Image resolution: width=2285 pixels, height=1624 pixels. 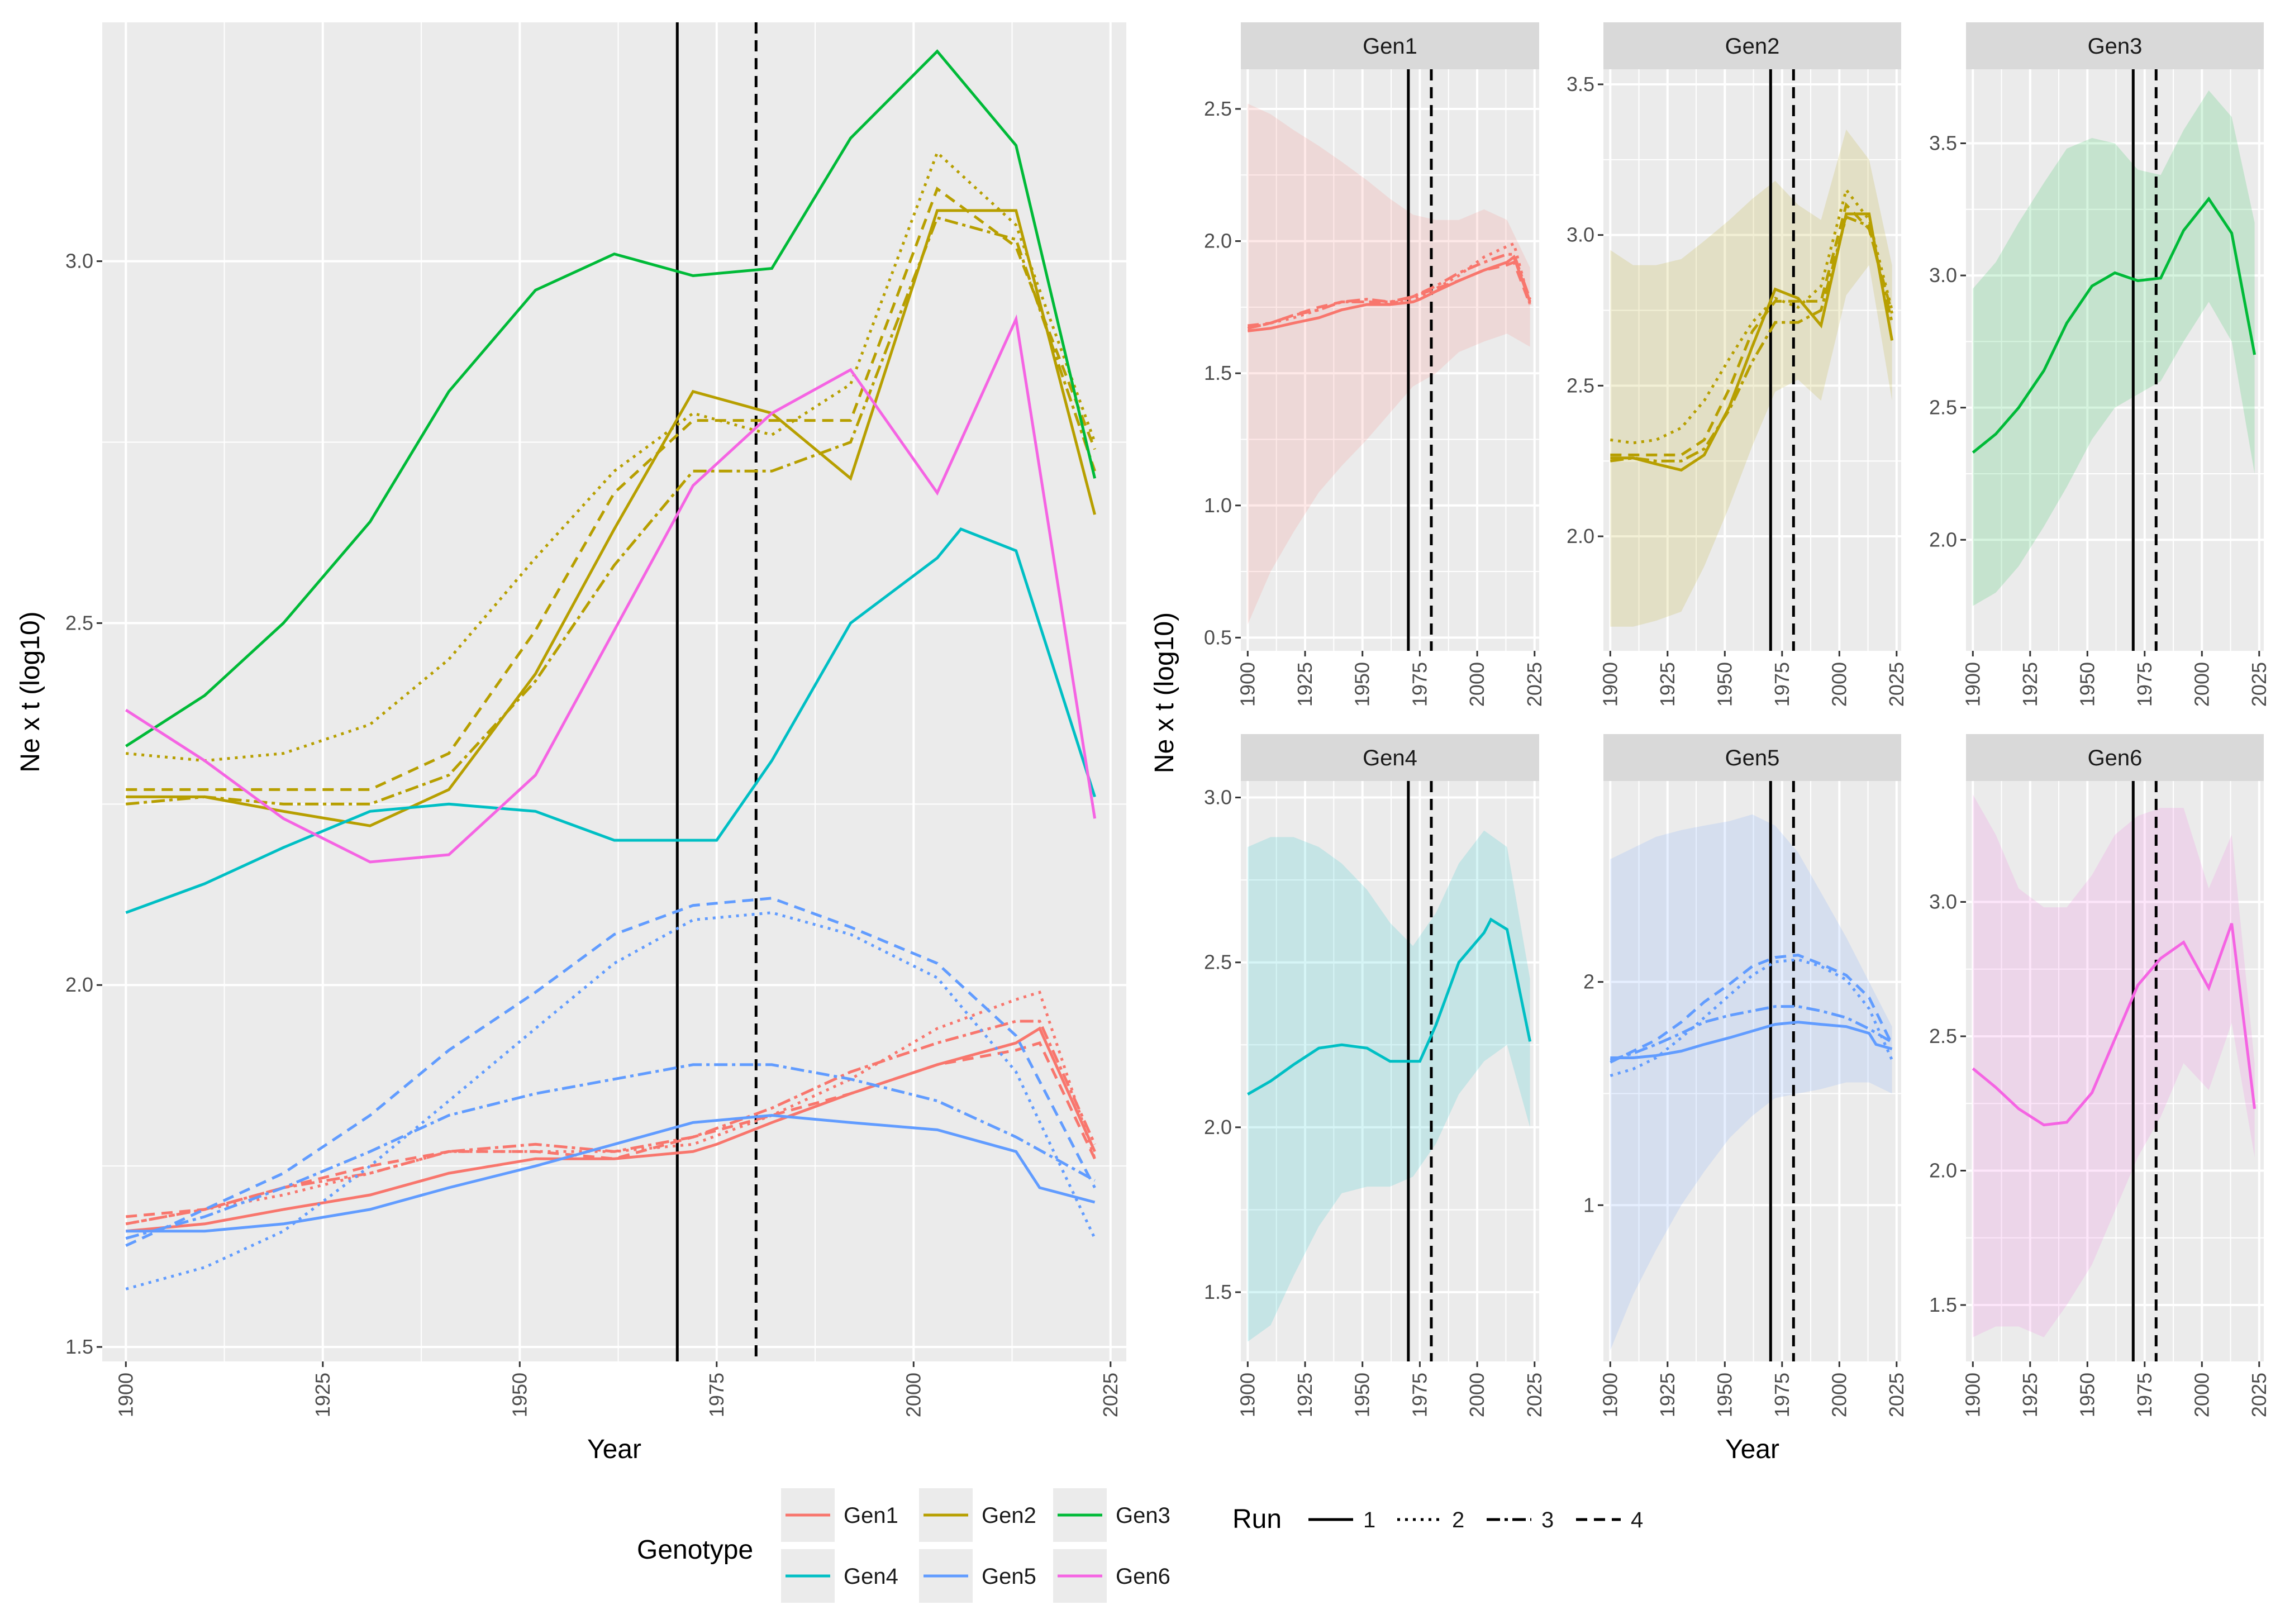 I want to click on series-line-gen5-run4, so click(x=611, y=1072).